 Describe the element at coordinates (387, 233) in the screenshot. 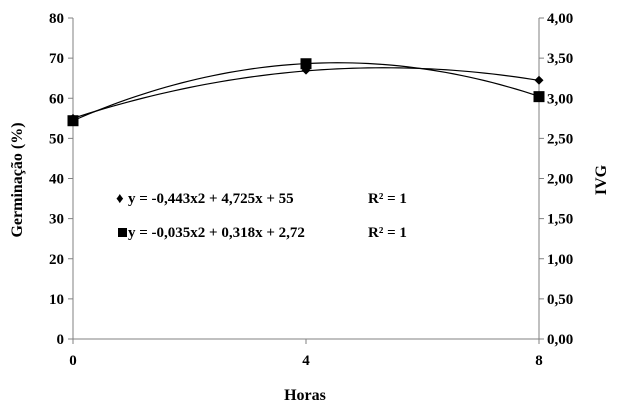

I see `r2-series-2: R² = 1` at that location.